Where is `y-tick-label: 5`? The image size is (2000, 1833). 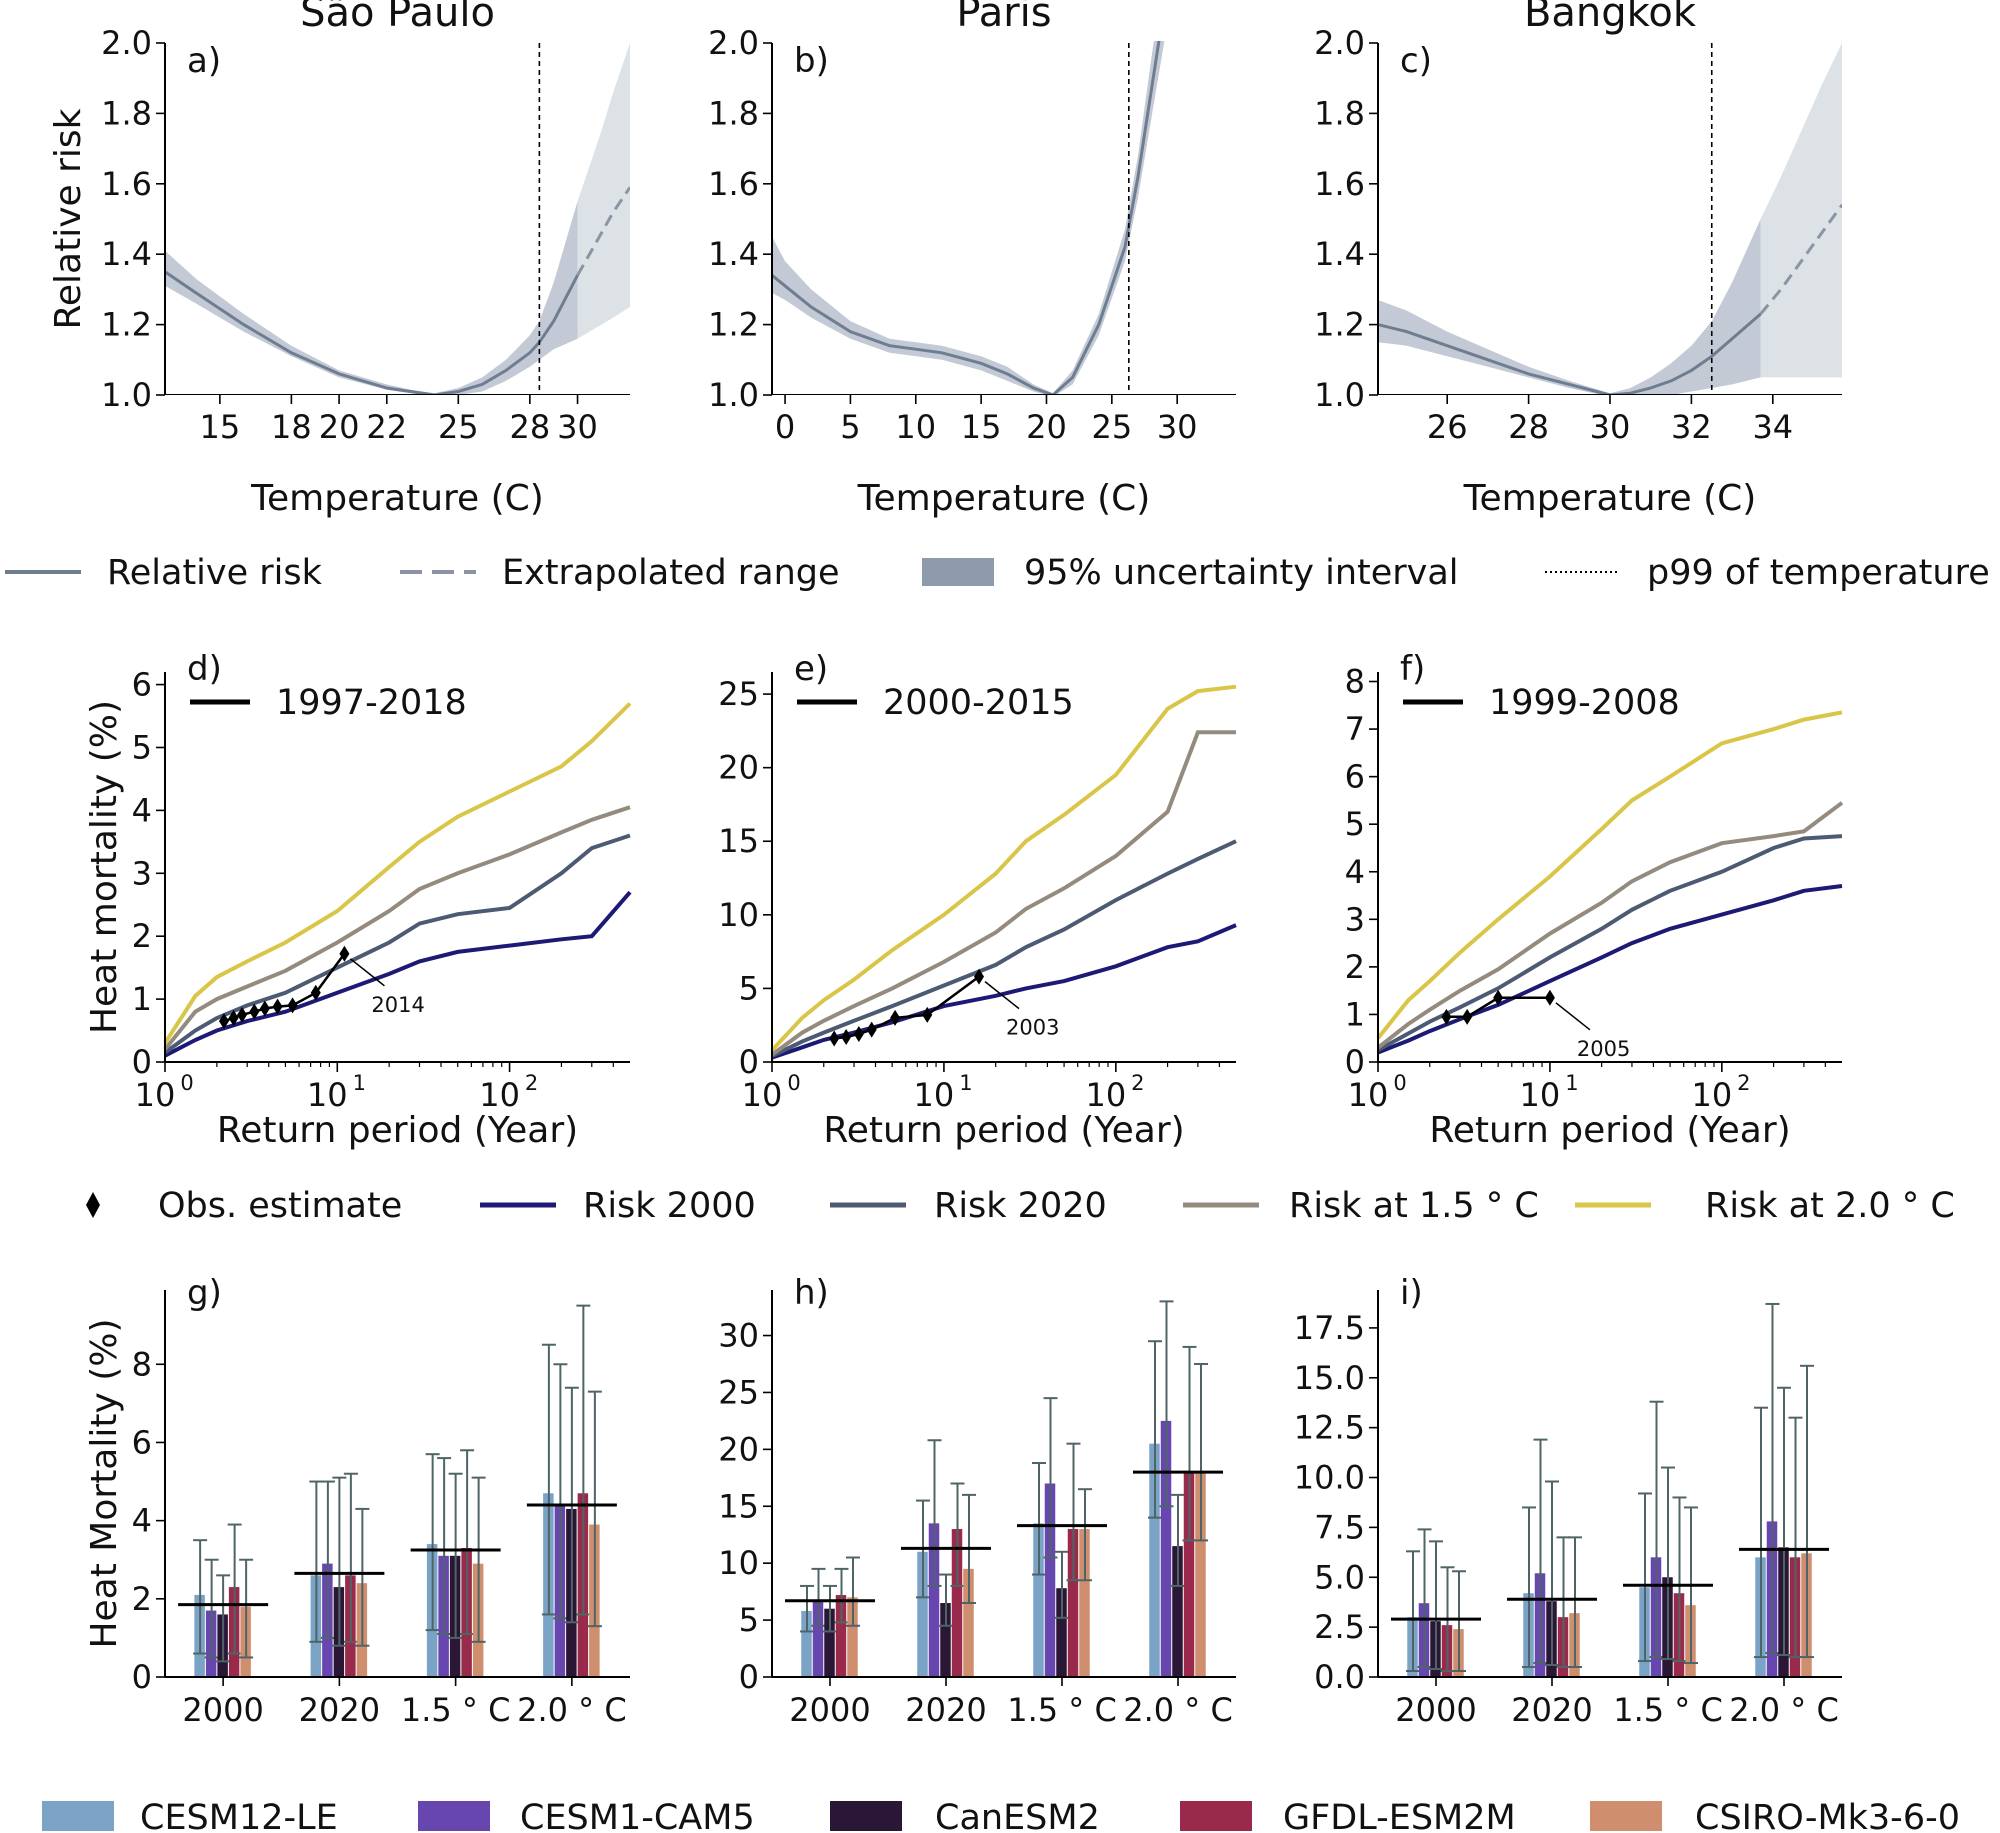
y-tick-label: 5 is located at coordinates (749, 1620).